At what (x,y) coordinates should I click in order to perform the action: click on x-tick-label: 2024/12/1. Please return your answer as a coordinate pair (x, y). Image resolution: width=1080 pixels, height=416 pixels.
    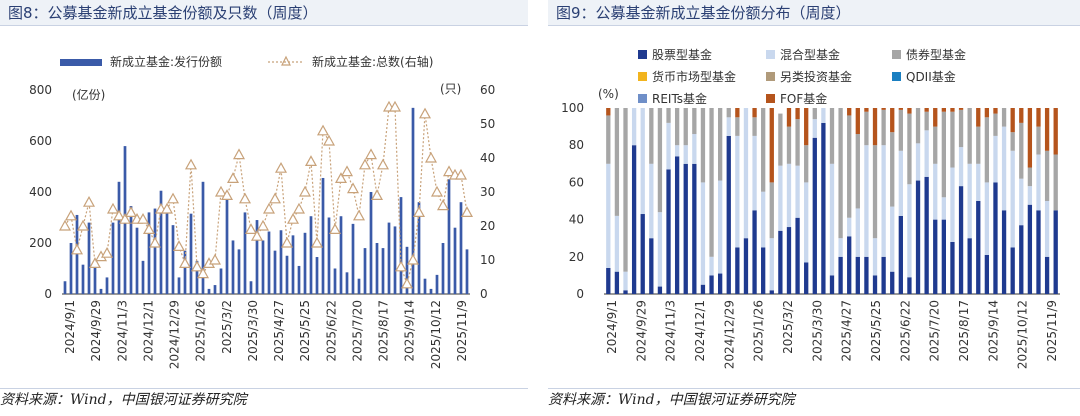
    Looking at the image, I should click on (700, 331).